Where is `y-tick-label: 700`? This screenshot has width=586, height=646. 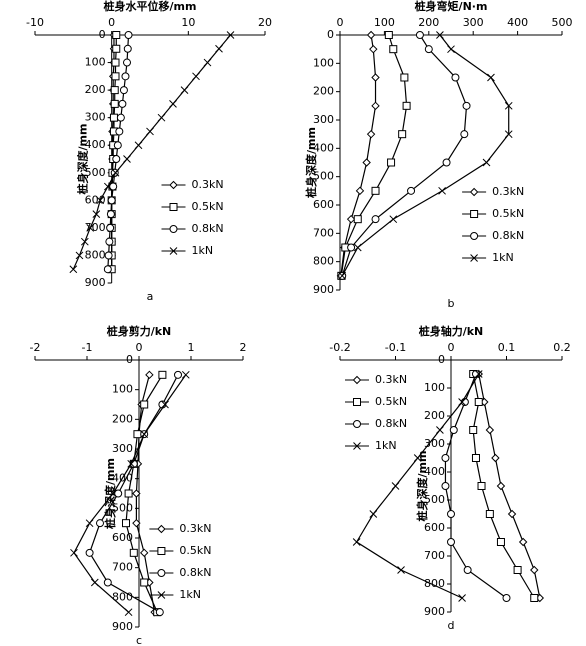
y-tick-label: 700 is located at coordinates (323, 232).